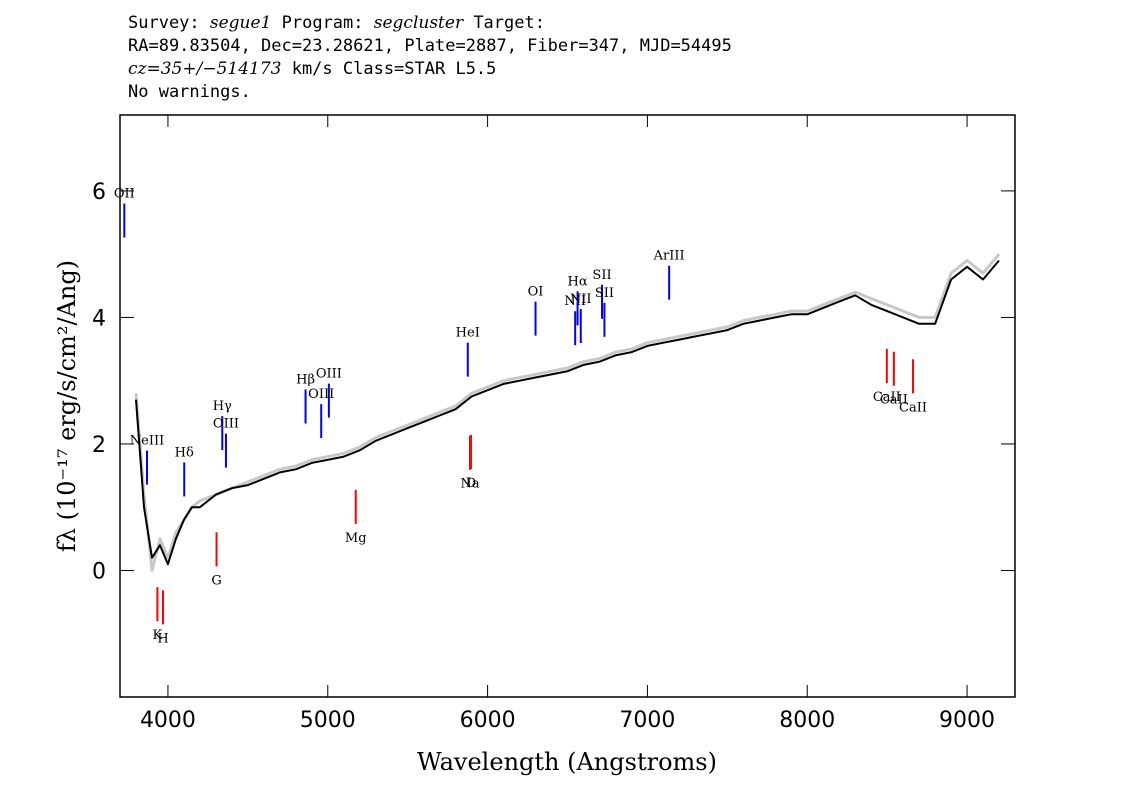  Describe the element at coordinates (504, 23) in the screenshot. I see `target-label: Target:` at that location.